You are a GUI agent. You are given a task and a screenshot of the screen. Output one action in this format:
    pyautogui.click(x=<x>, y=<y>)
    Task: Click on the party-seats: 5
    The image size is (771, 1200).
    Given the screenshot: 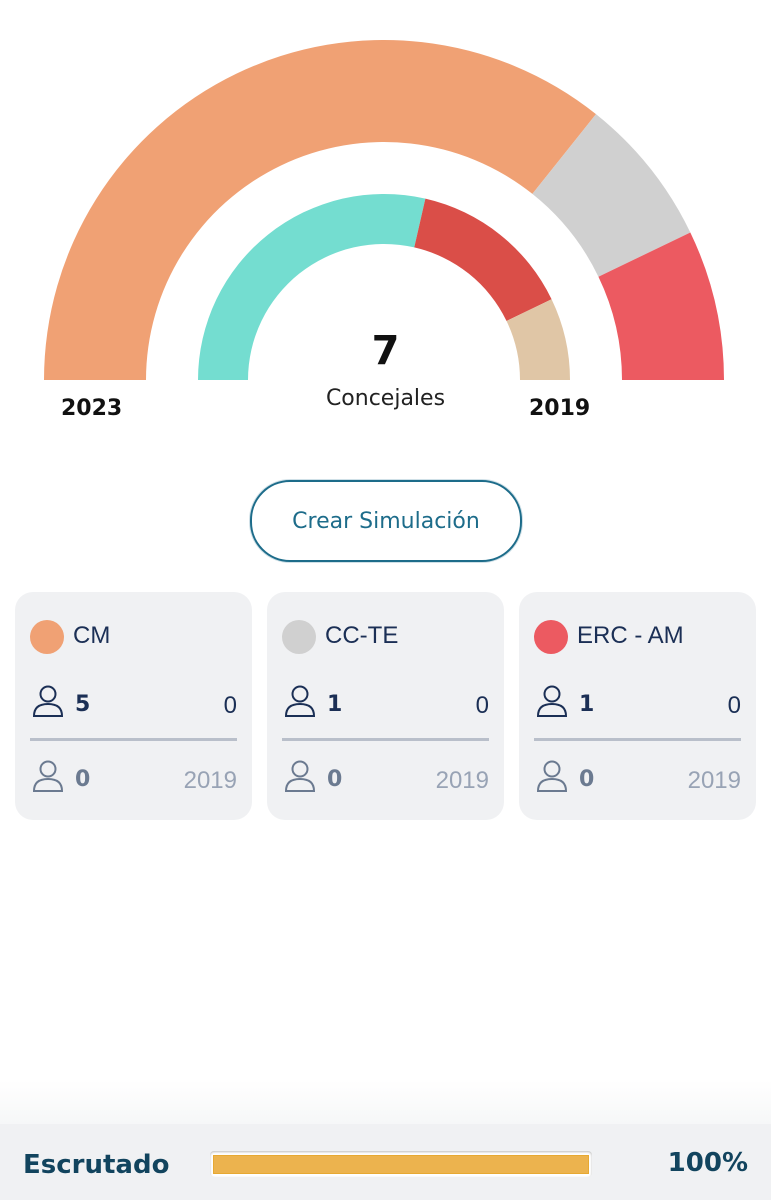 What is the action you would take?
    pyautogui.click(x=83, y=704)
    